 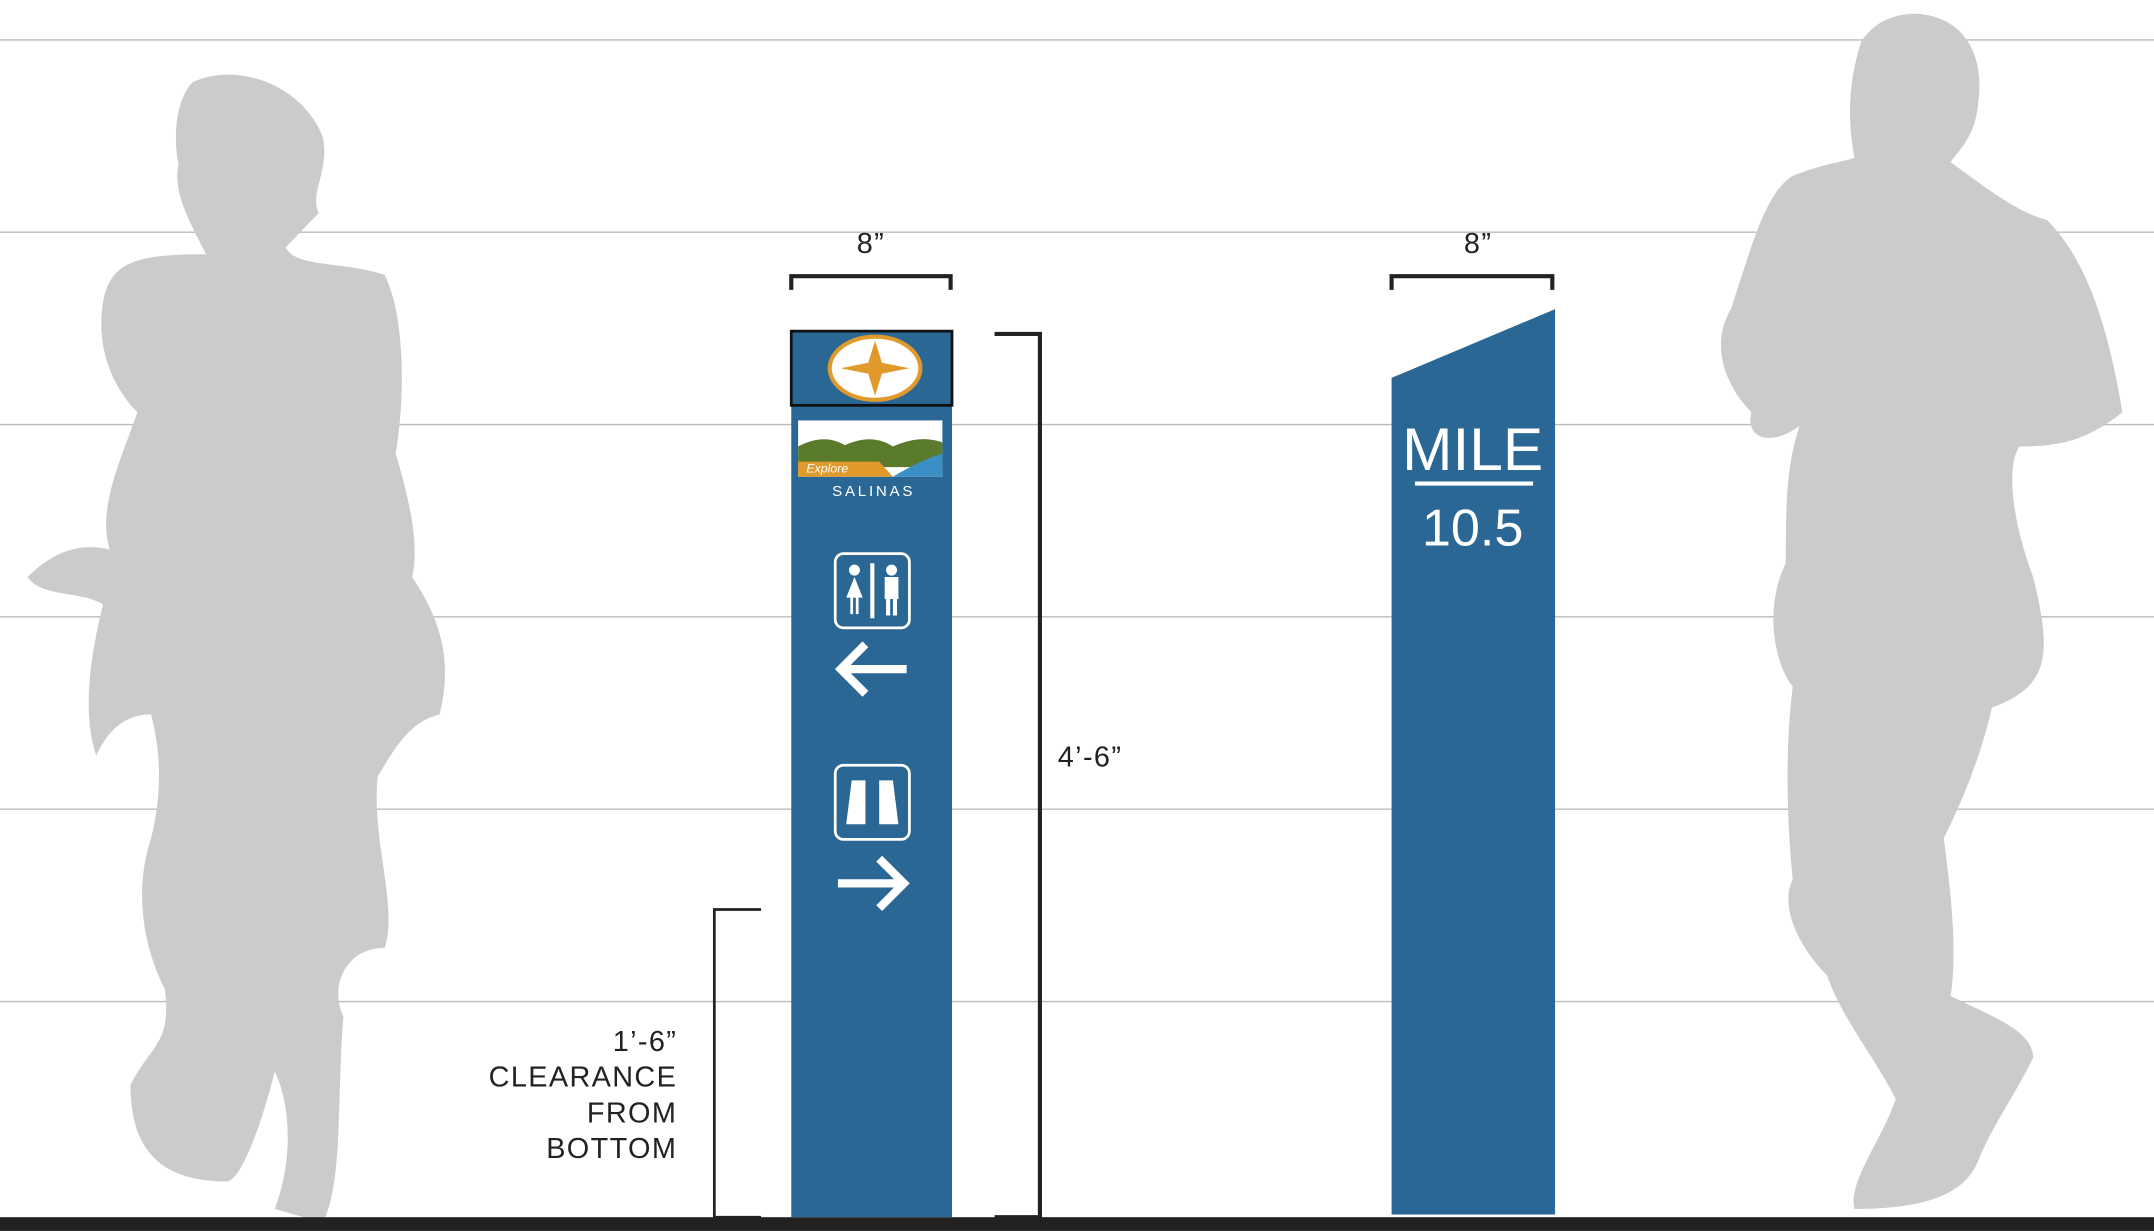 What do you see at coordinates (1473, 762) in the screenshot?
I see `mile-marker: MILE 10.5` at bounding box center [1473, 762].